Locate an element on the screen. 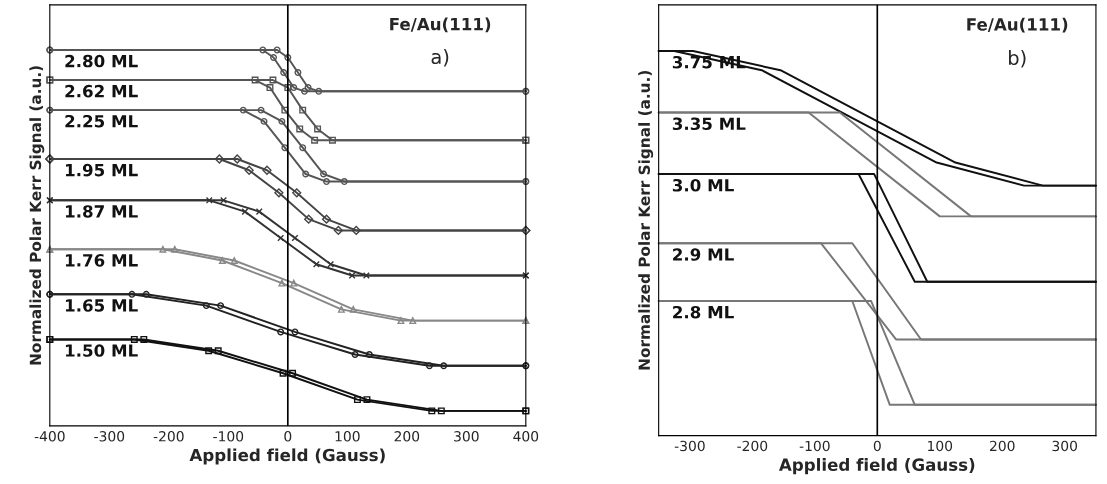 The width and height of the screenshot is (1107, 484). x-tick-label: -400 is located at coordinates (49, 436).